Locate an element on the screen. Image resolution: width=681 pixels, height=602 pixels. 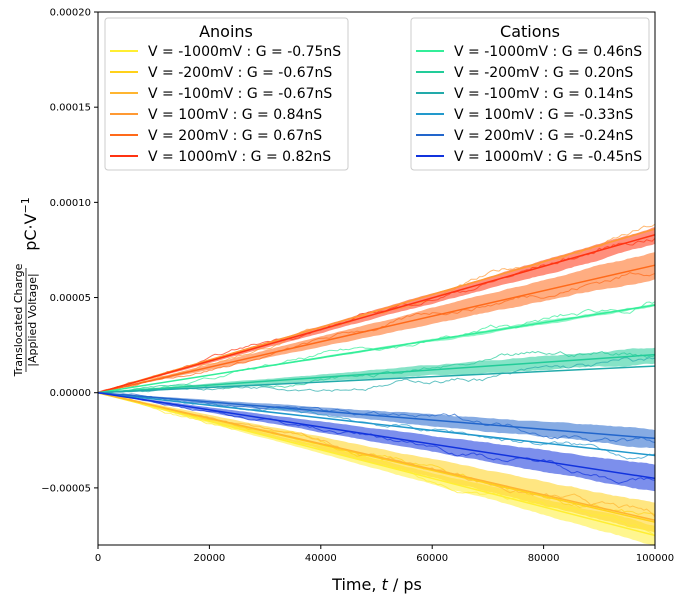
y-tick-label: 0.00015 is located at coordinates (70, 108).